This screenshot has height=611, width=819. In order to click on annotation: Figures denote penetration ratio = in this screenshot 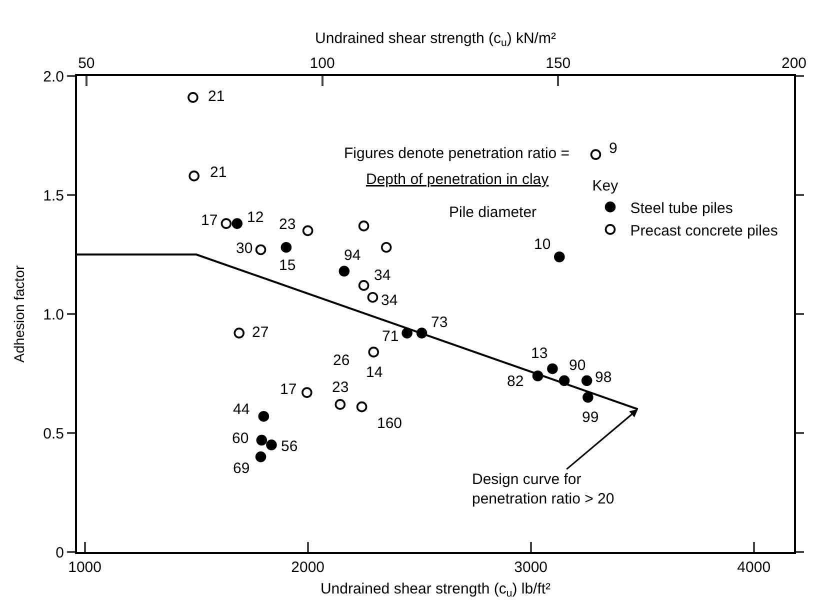, I will do `click(457, 153)`.